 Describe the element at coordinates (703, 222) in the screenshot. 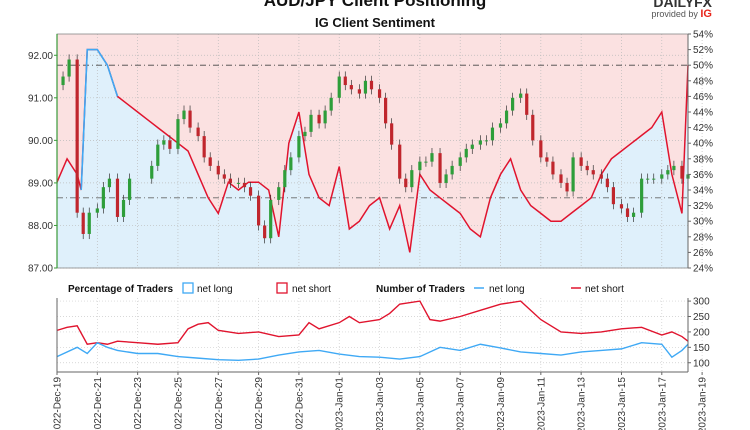

I see `percent-tick-label: 30%` at that location.